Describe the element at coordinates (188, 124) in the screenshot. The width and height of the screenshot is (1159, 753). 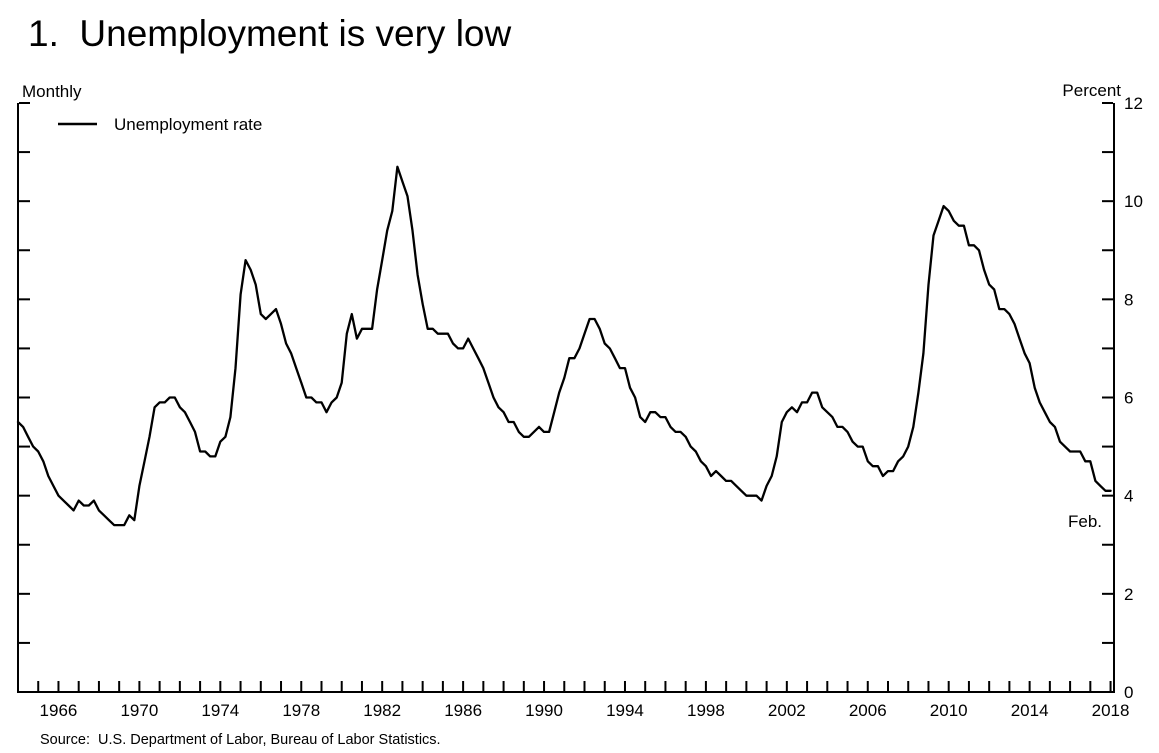
I see `legend-label: Unemployment rate` at that location.